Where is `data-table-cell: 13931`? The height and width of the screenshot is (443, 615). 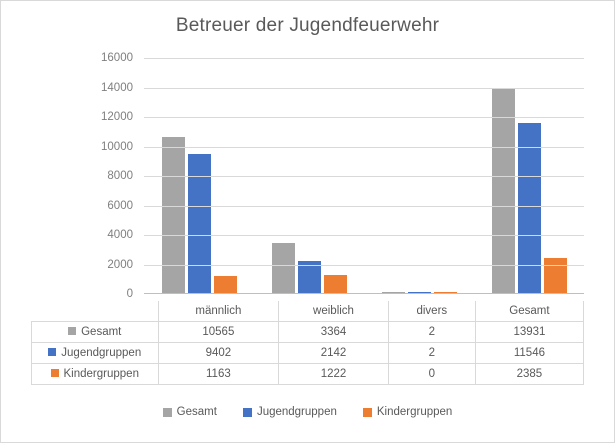 data-table-cell: 13931 is located at coordinates (529, 332).